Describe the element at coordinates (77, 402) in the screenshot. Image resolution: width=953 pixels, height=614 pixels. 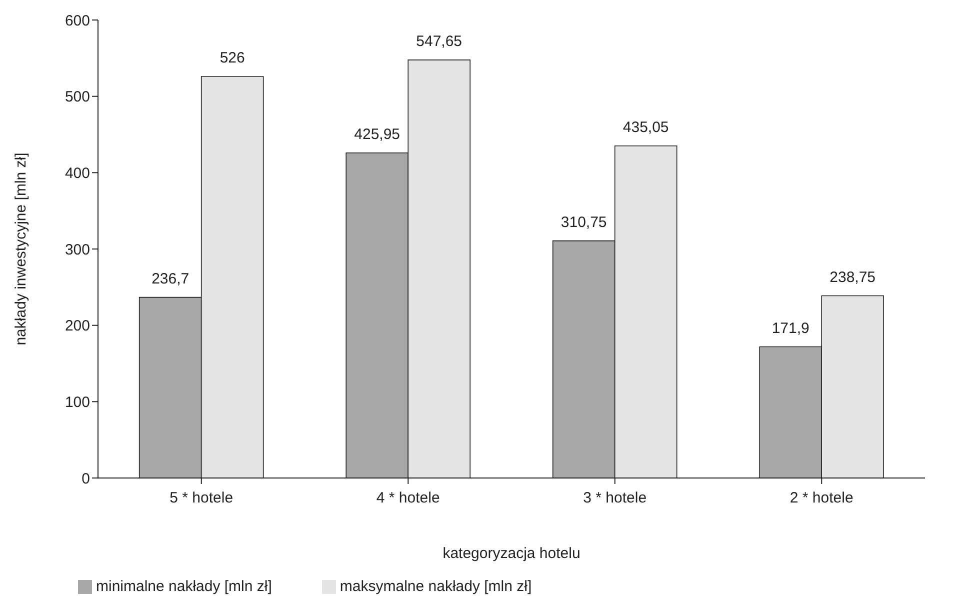
I see `y-tick-label: 100` at that location.